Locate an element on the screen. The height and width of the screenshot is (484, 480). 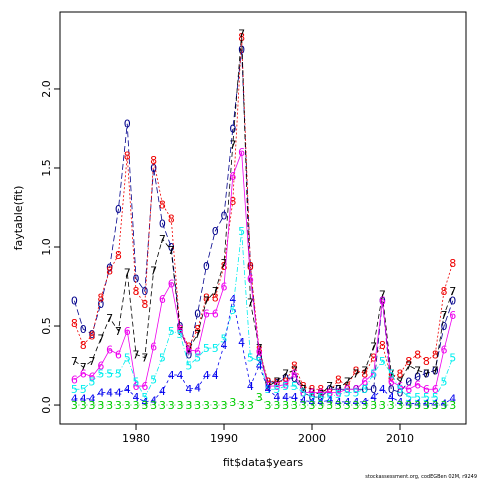
y-tick-label: 2.0 is located at coordinates (46, 89).